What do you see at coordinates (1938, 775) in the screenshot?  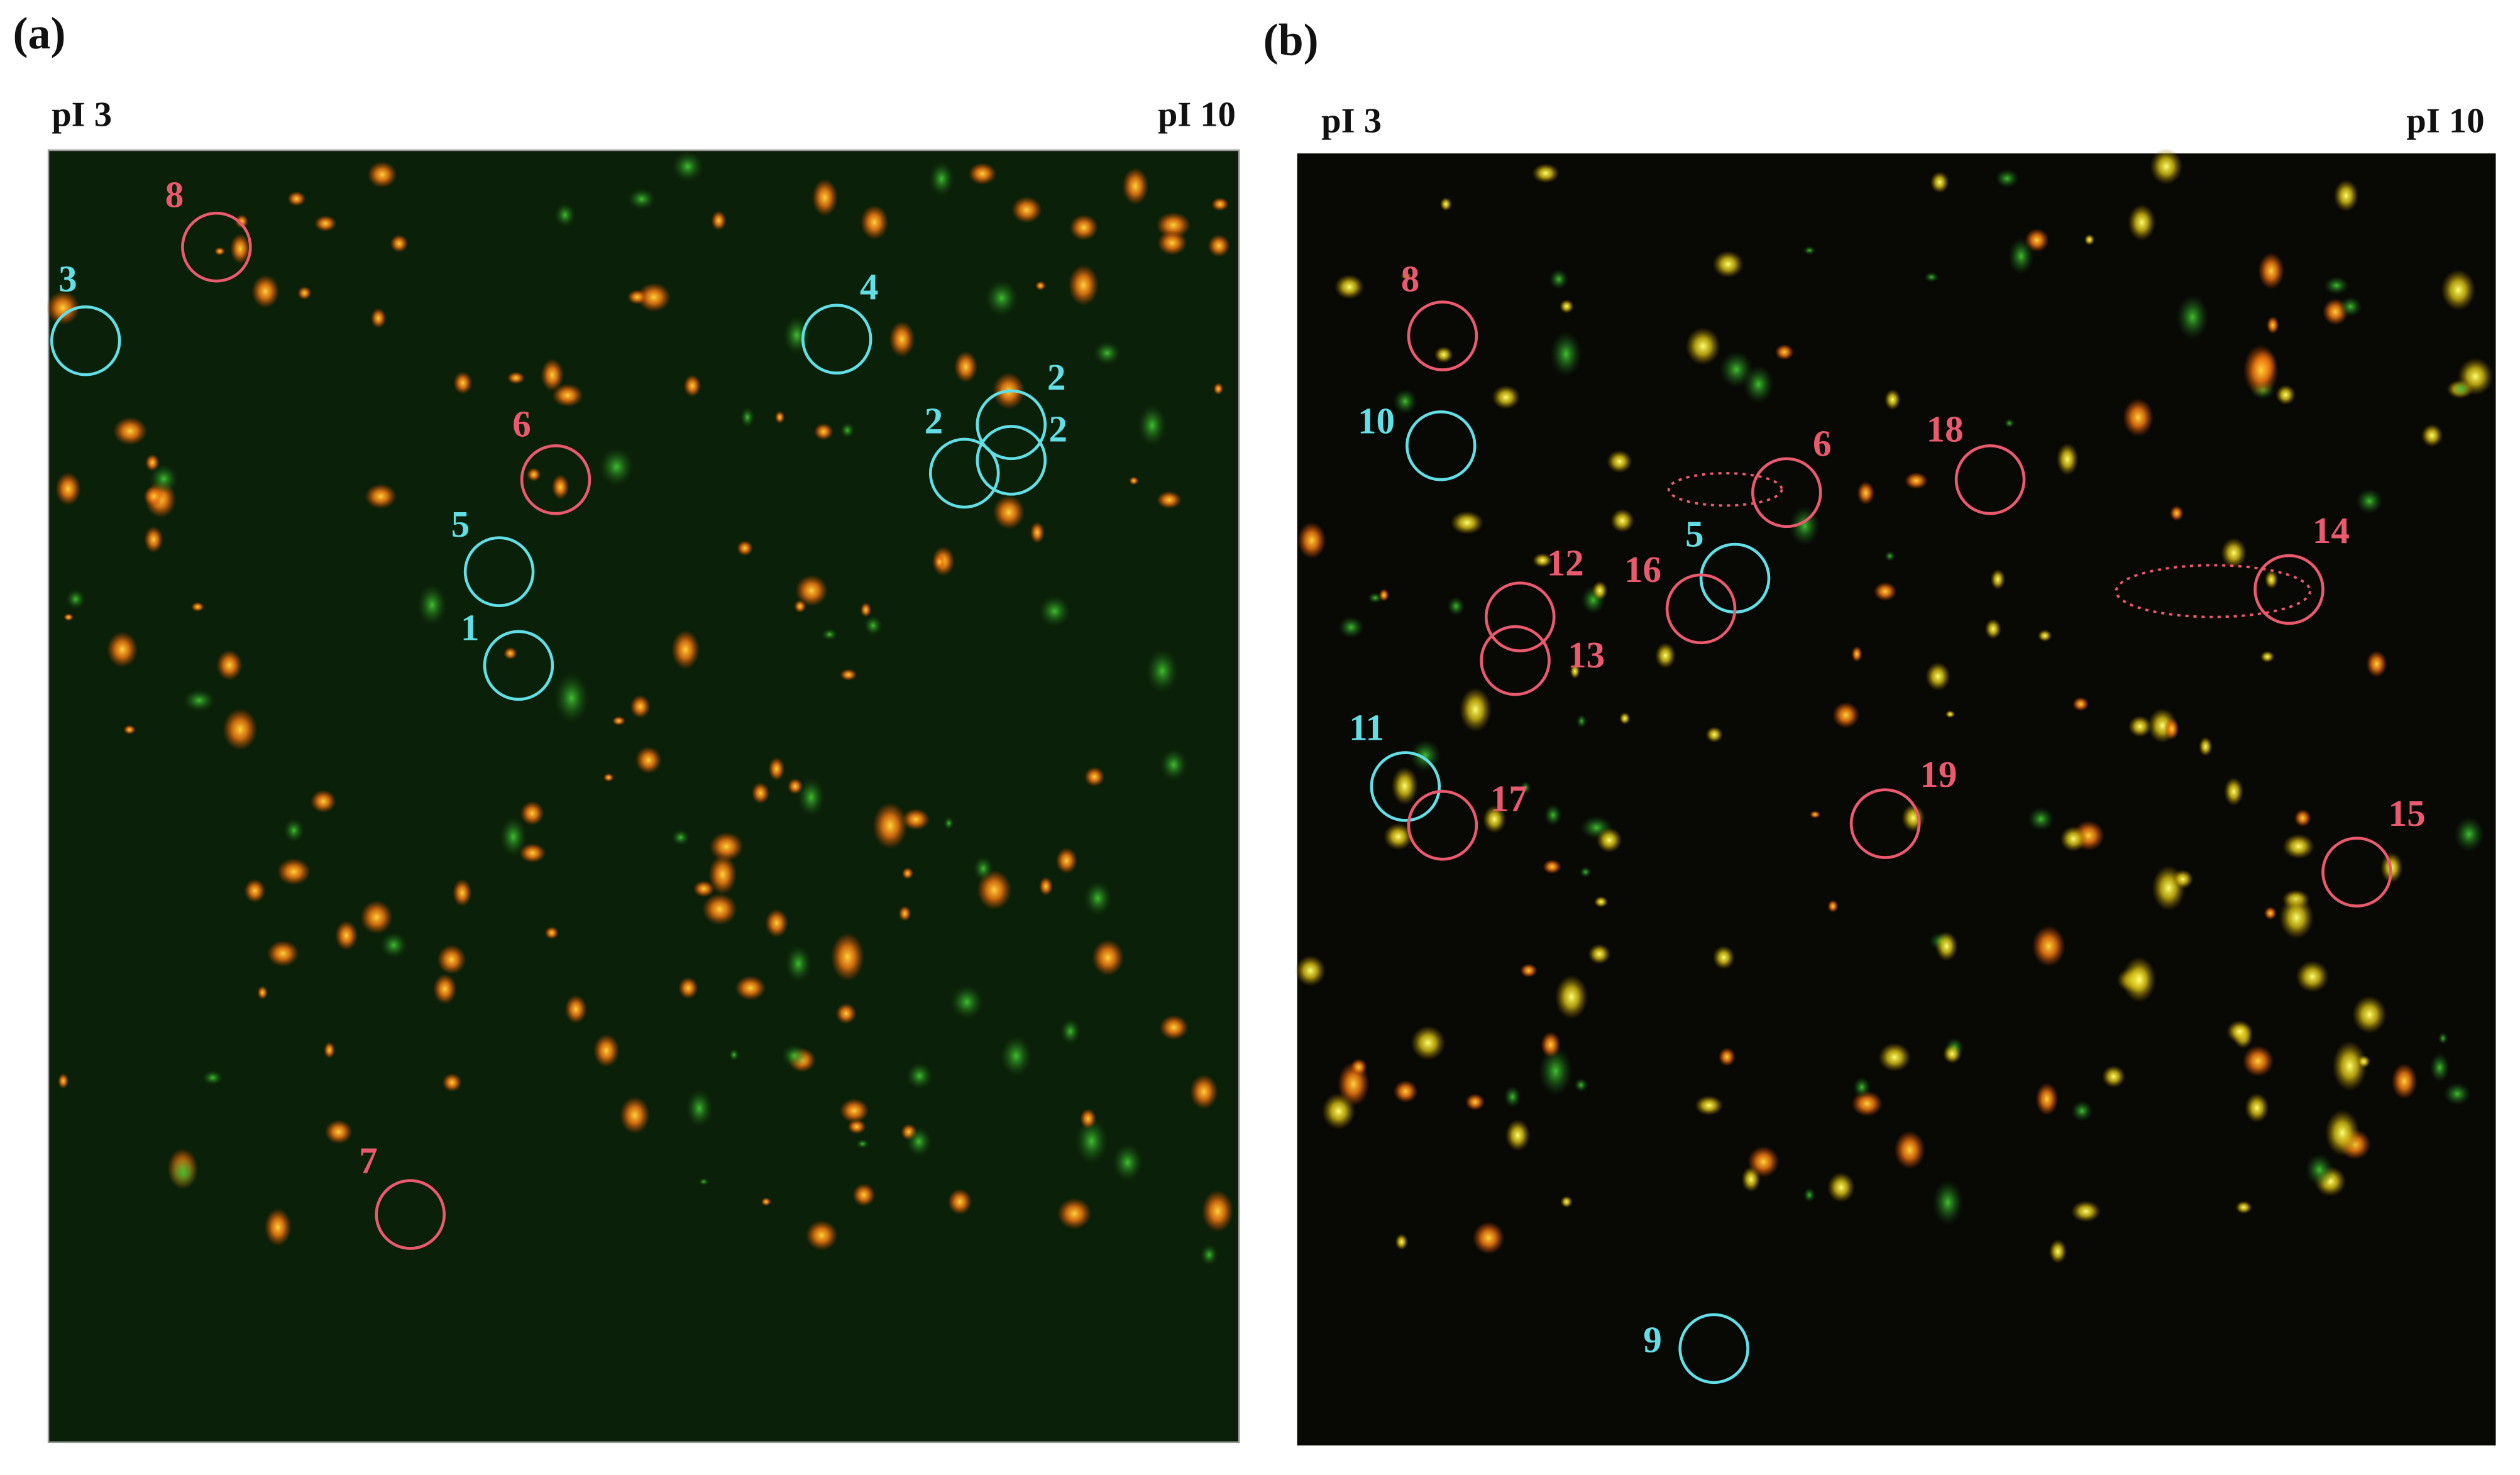 I see `spot-label: 19` at bounding box center [1938, 775].